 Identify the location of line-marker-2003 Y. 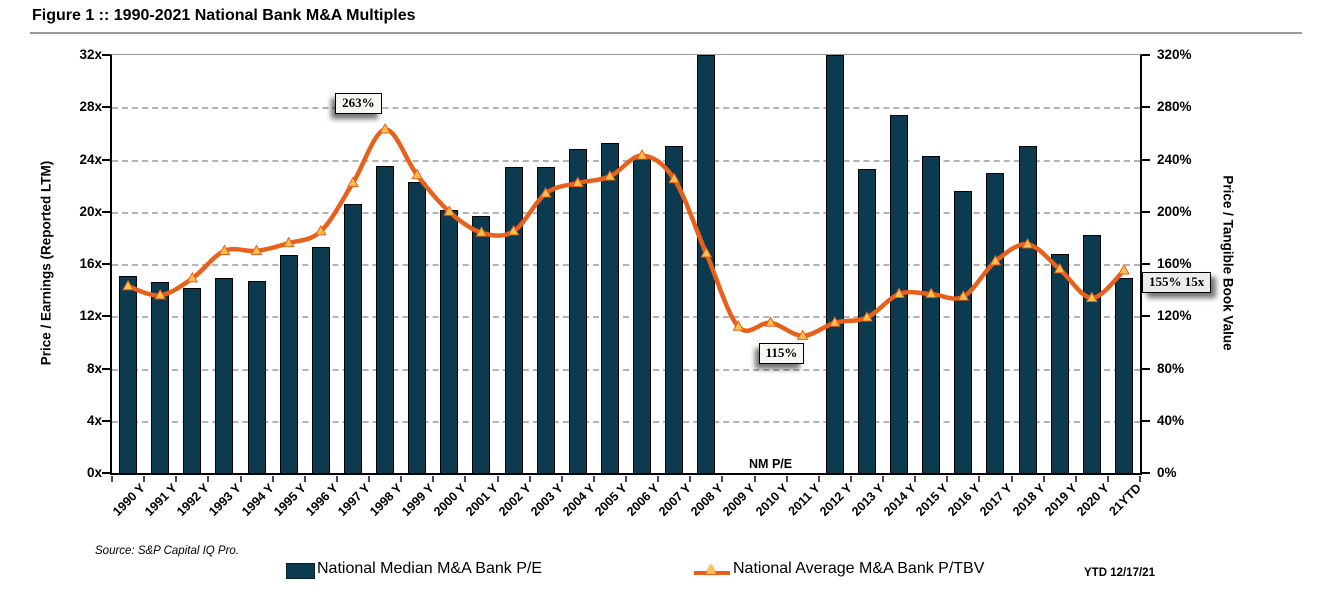
(545, 192).